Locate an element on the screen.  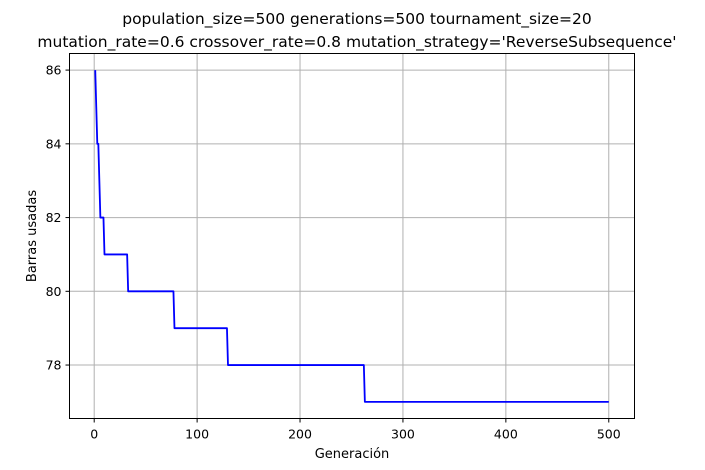
y-tick-label: 84 is located at coordinates (54, 143).